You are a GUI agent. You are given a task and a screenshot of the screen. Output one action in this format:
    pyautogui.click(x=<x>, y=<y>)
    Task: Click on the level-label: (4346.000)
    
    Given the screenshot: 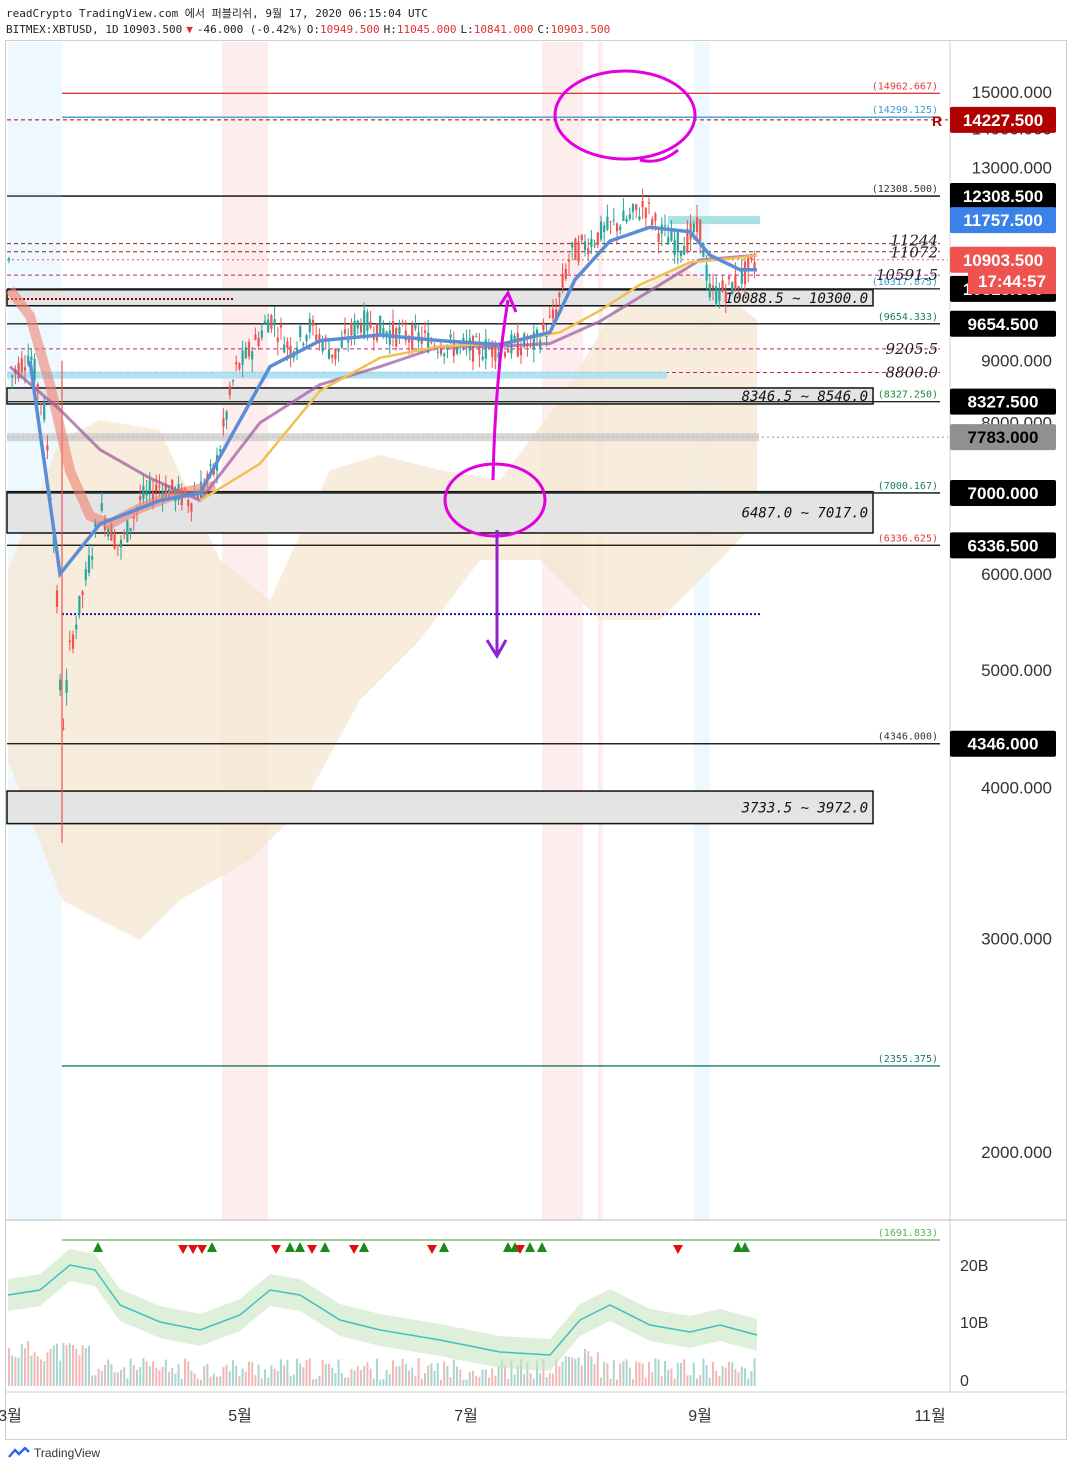 What is the action you would take?
    pyautogui.click(x=908, y=737)
    